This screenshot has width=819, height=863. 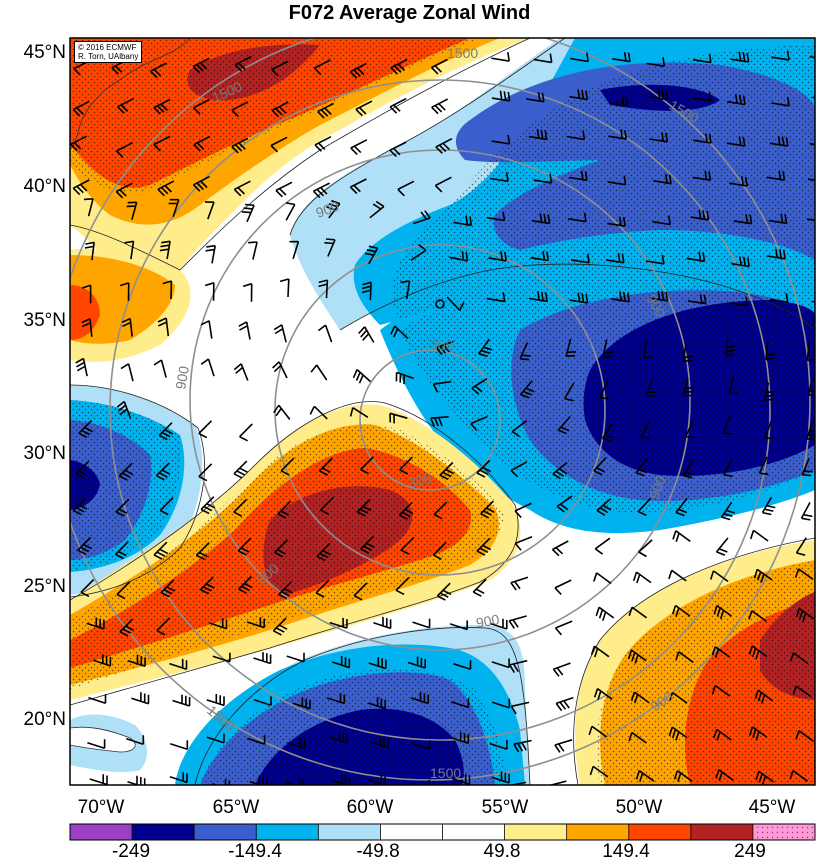 What do you see at coordinates (108, 56) in the screenshot?
I see `credit-line-2: R. Torn, UAlbany` at bounding box center [108, 56].